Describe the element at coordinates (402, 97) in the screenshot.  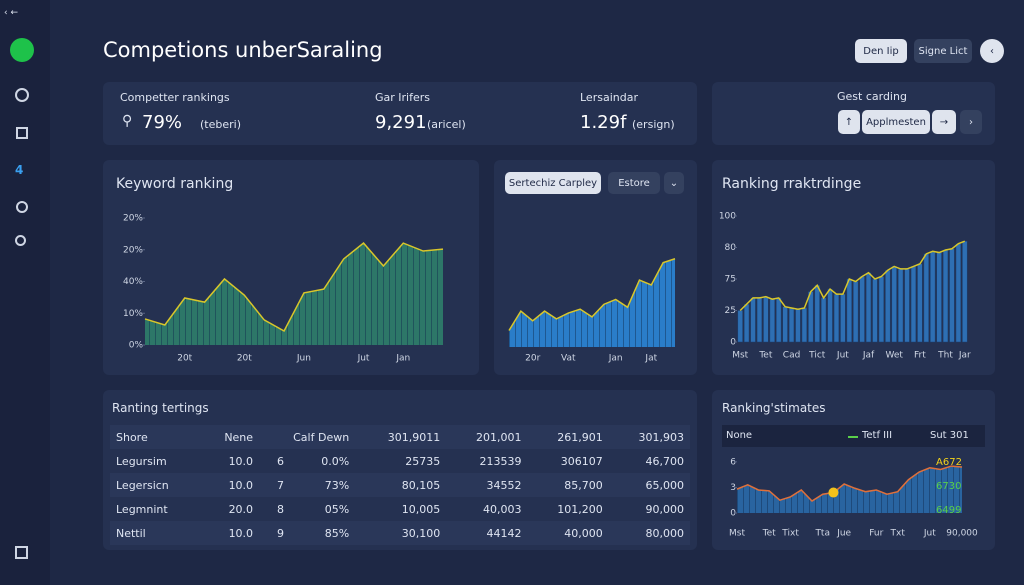
I see `stat-label: Gar Irifers` at that location.